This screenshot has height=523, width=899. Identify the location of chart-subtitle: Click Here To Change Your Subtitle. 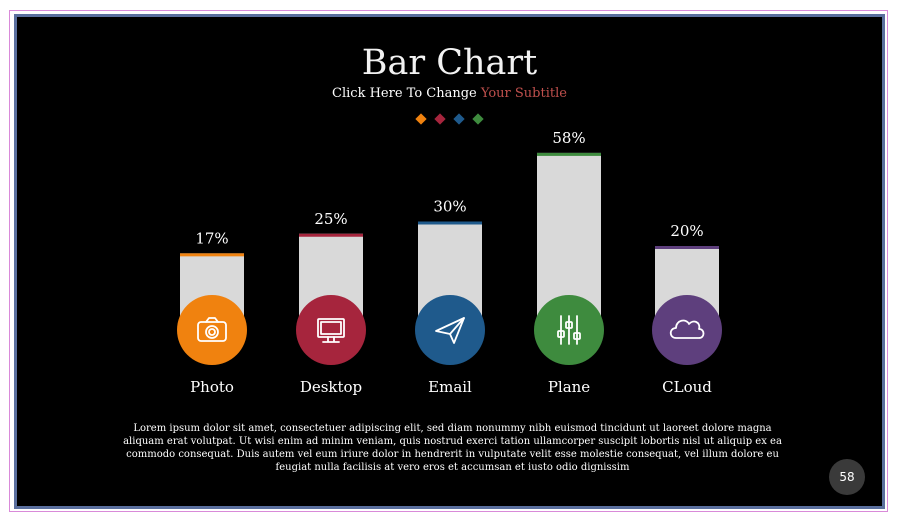
(449, 93).